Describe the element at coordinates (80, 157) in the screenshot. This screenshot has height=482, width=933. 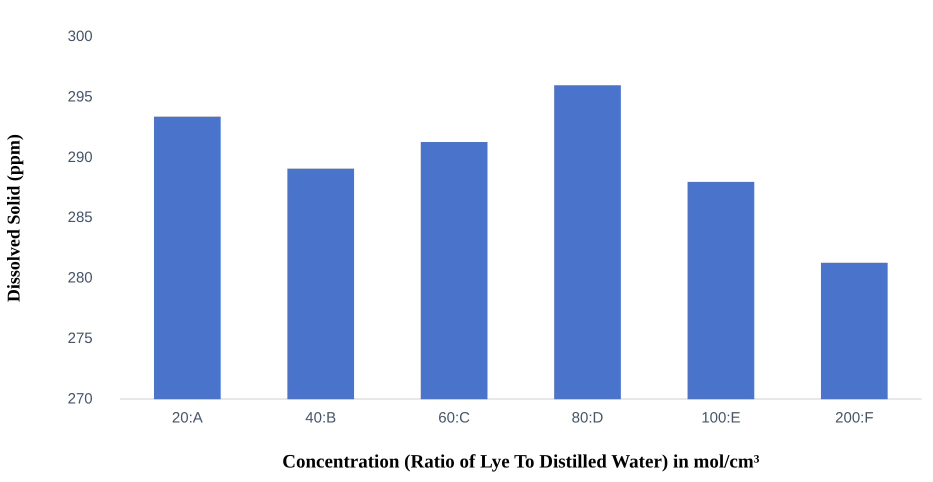
I see `y-tick-label: 290` at that location.